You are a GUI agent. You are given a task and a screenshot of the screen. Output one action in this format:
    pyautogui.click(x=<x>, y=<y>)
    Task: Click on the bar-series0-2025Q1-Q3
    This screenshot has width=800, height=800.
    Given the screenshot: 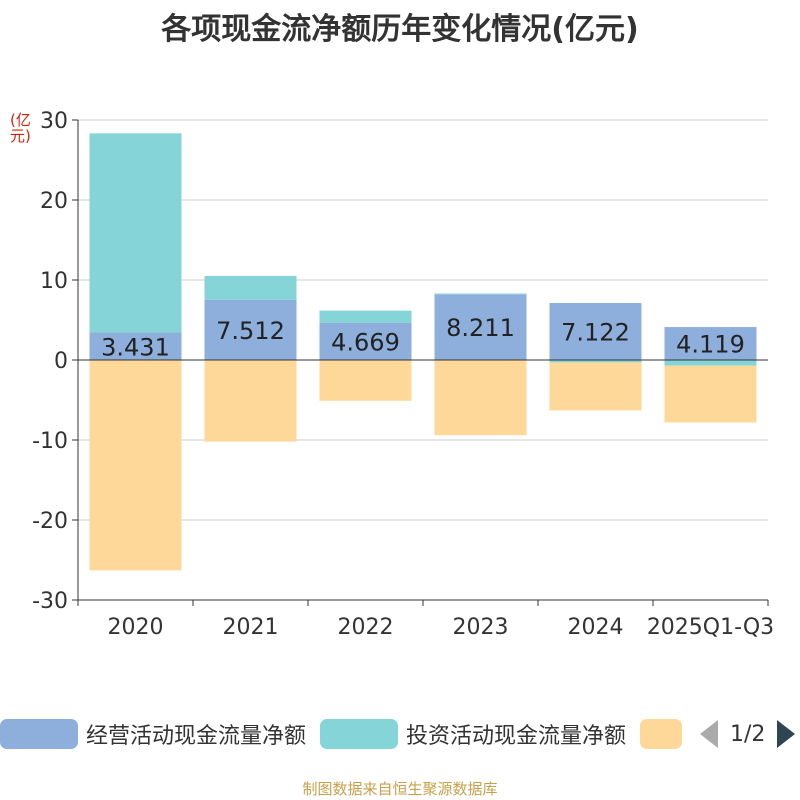 What is the action you would take?
    pyautogui.click(x=710, y=343)
    